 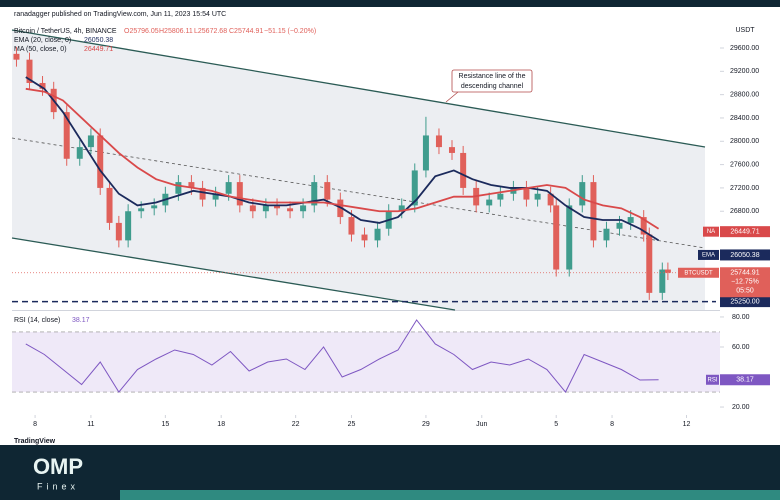 I want to click on rsi-band, so click(x=366, y=362).